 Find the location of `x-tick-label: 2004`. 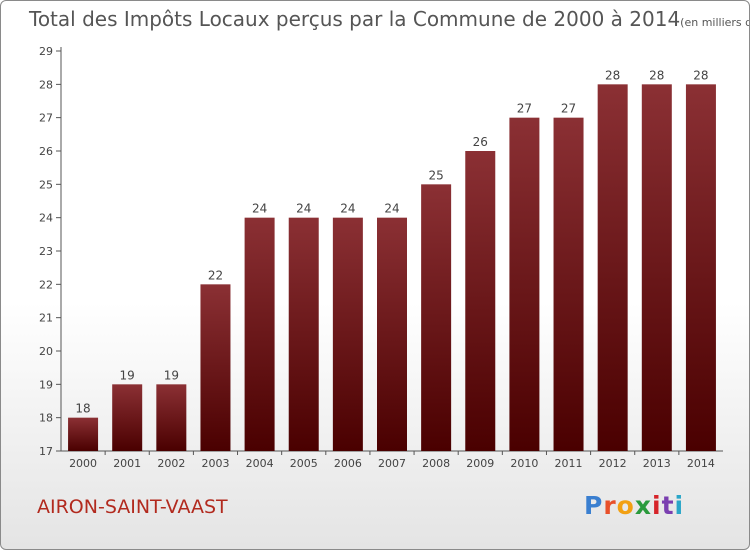

x-tick-label: 2004 is located at coordinates (260, 463).